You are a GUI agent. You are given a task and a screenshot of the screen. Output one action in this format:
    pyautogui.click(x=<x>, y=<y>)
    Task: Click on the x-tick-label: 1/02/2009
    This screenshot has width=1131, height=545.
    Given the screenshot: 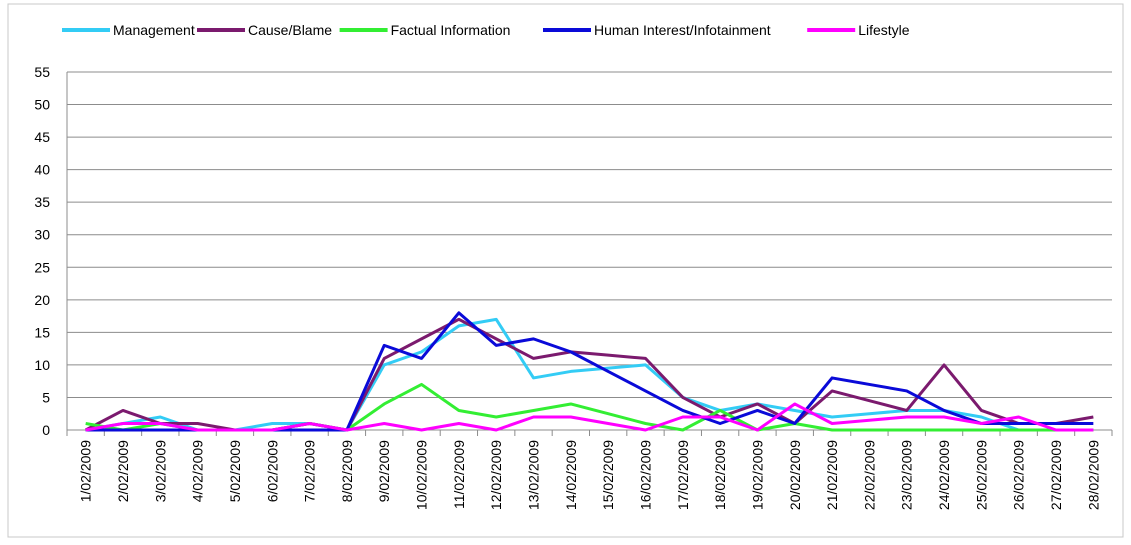 What is the action you would take?
    pyautogui.click(x=86, y=471)
    